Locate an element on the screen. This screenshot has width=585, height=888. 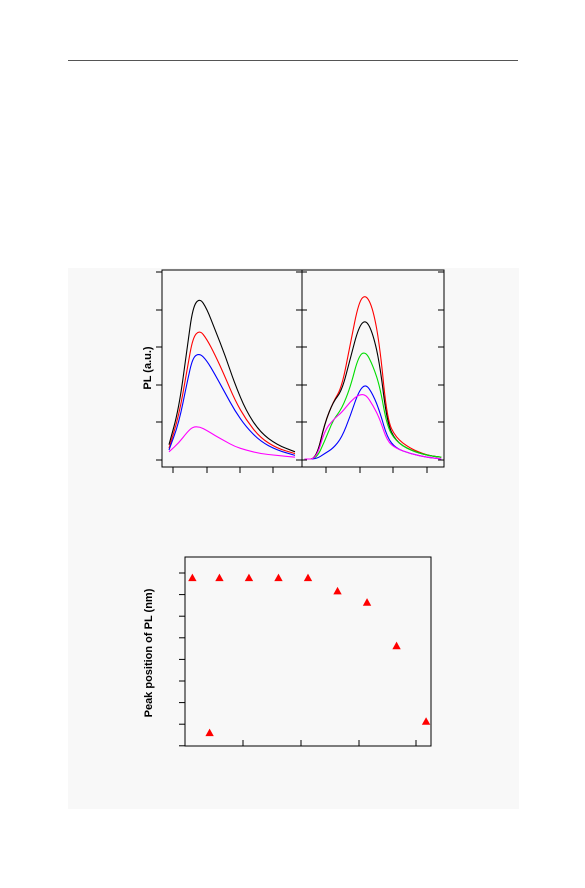
pl-y-axis-label: PL (a.u.) is located at coordinates (148, 368).